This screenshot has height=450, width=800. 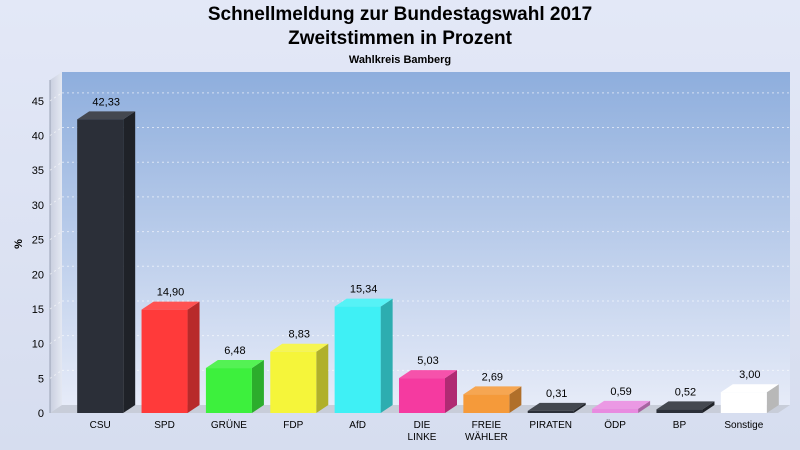 I want to click on category-label: CSU, so click(x=100, y=425).